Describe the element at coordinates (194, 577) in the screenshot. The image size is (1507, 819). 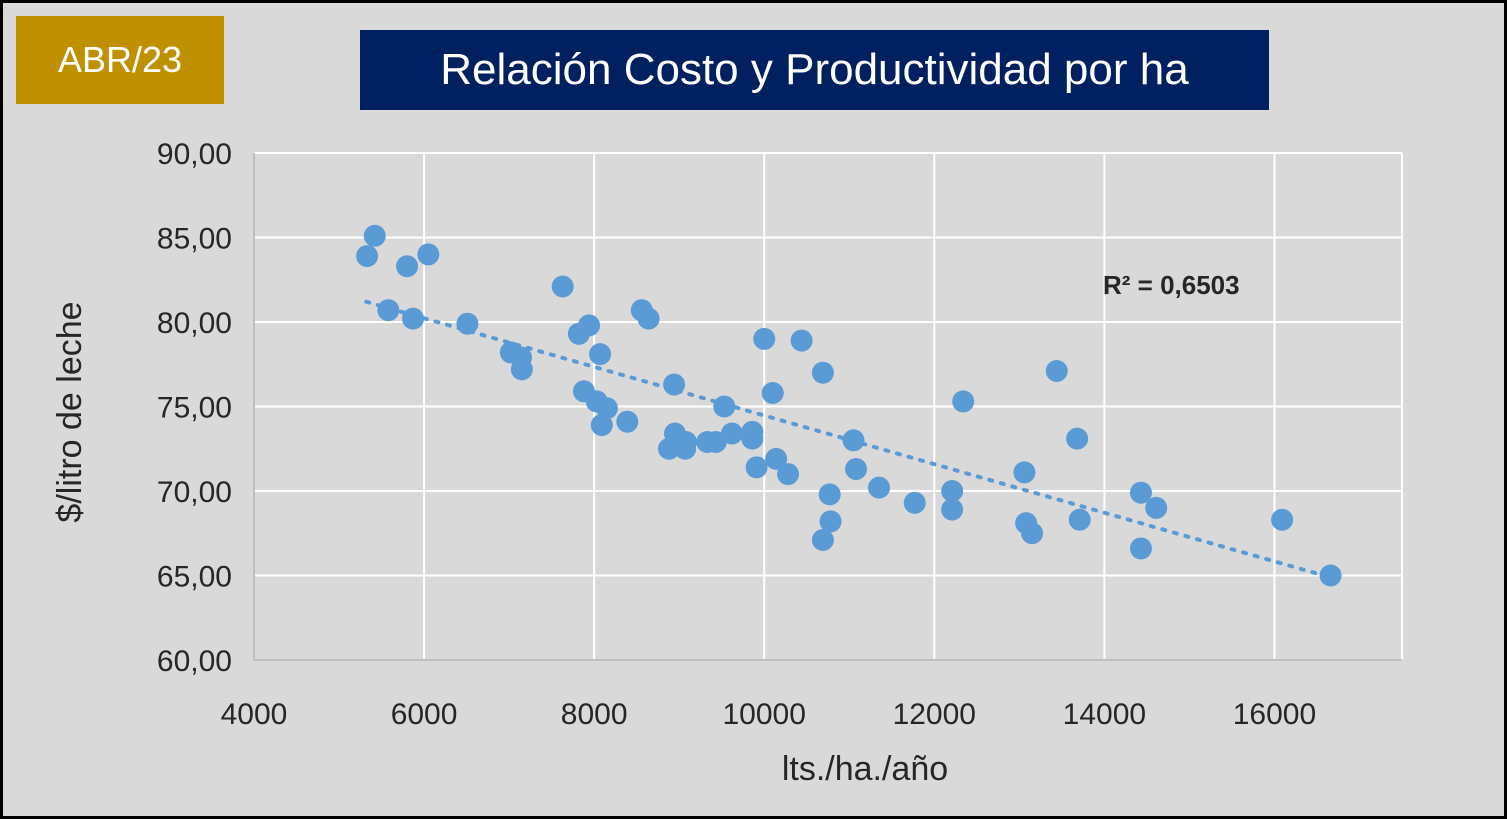
I see `y-tick-label: 65,00` at that location.